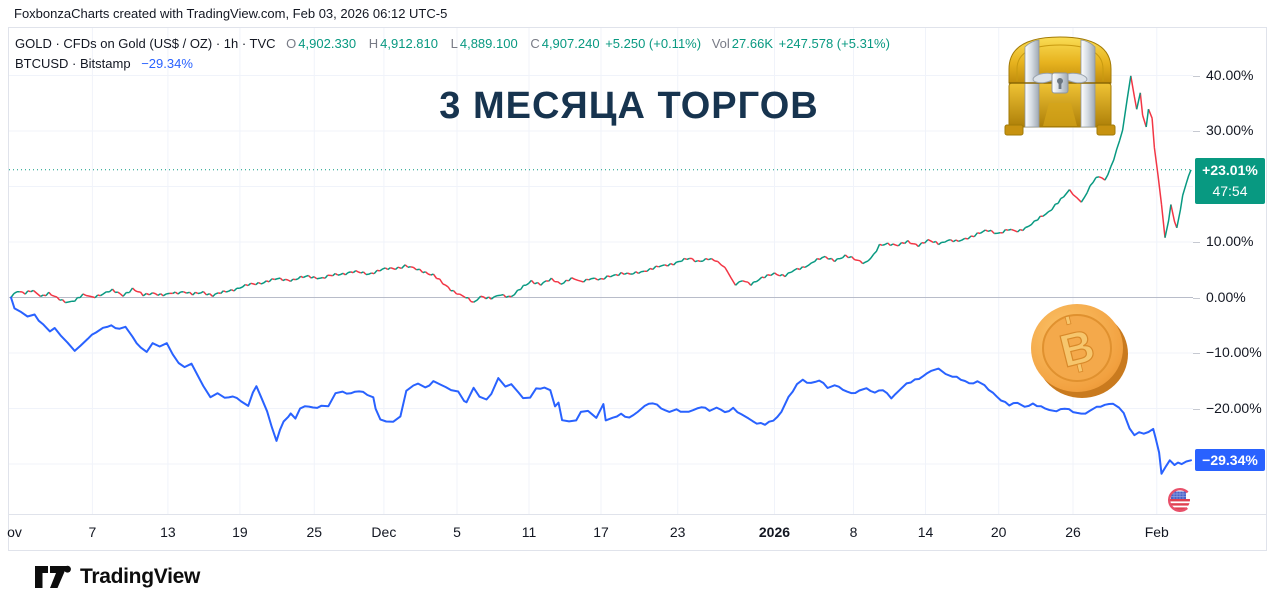 This screenshot has width=1280, height=609. I want to click on price-scale-label: 30.00%, so click(1230, 130).